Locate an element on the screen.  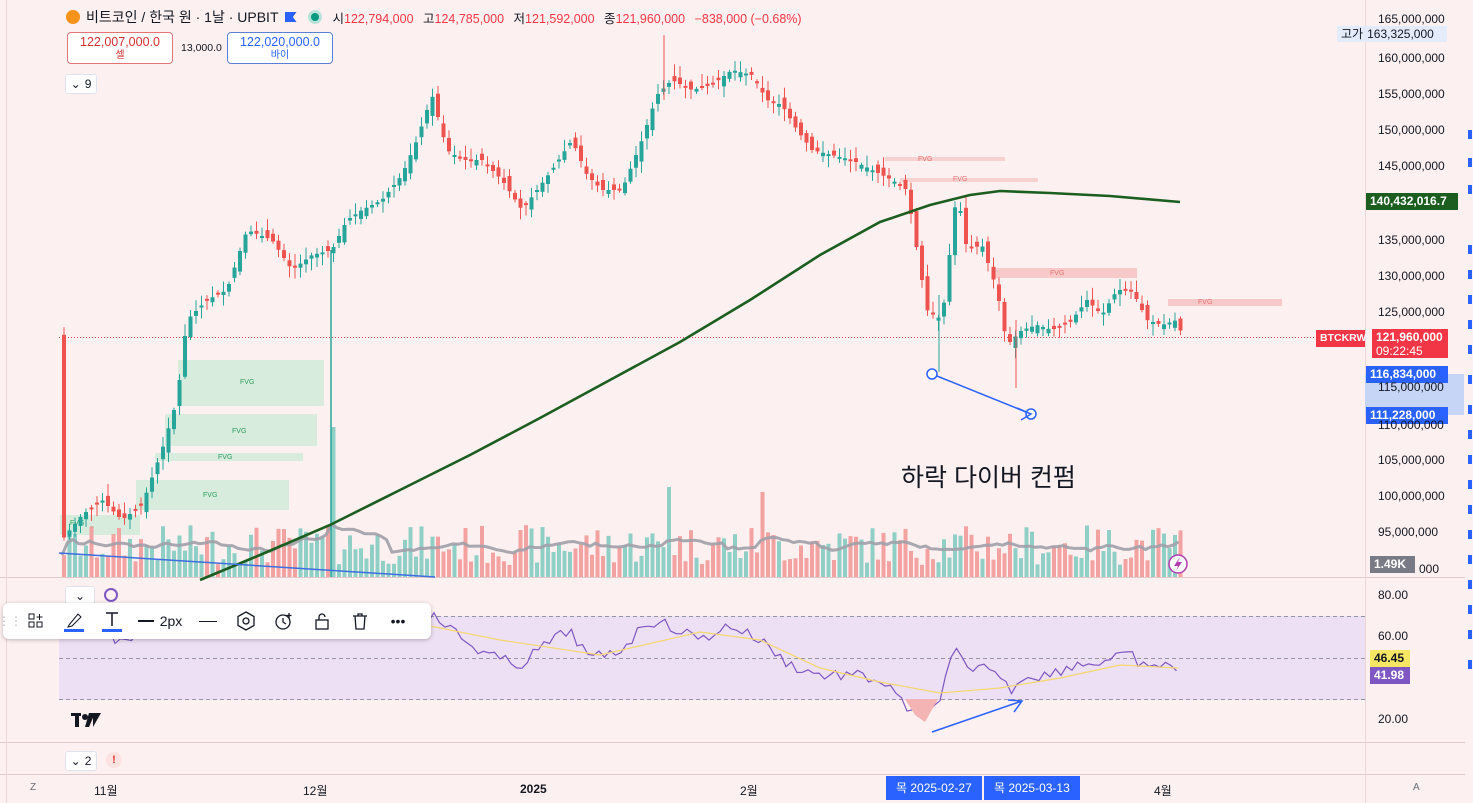
trash-icon is located at coordinates (360, 621).